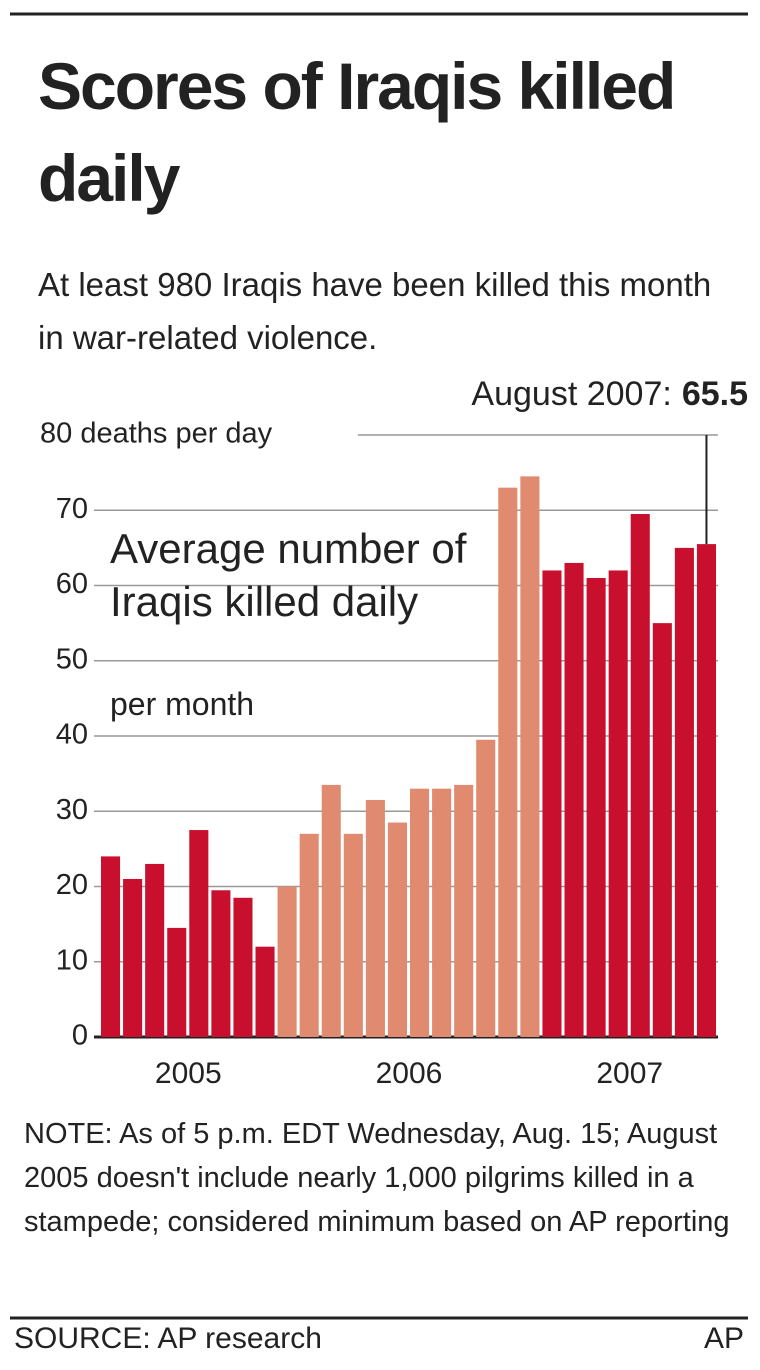 Image resolution: width=760 pixels, height=1370 pixels. What do you see at coordinates (168, 1338) in the screenshot?
I see `source: SOURCE: AP research` at bounding box center [168, 1338].